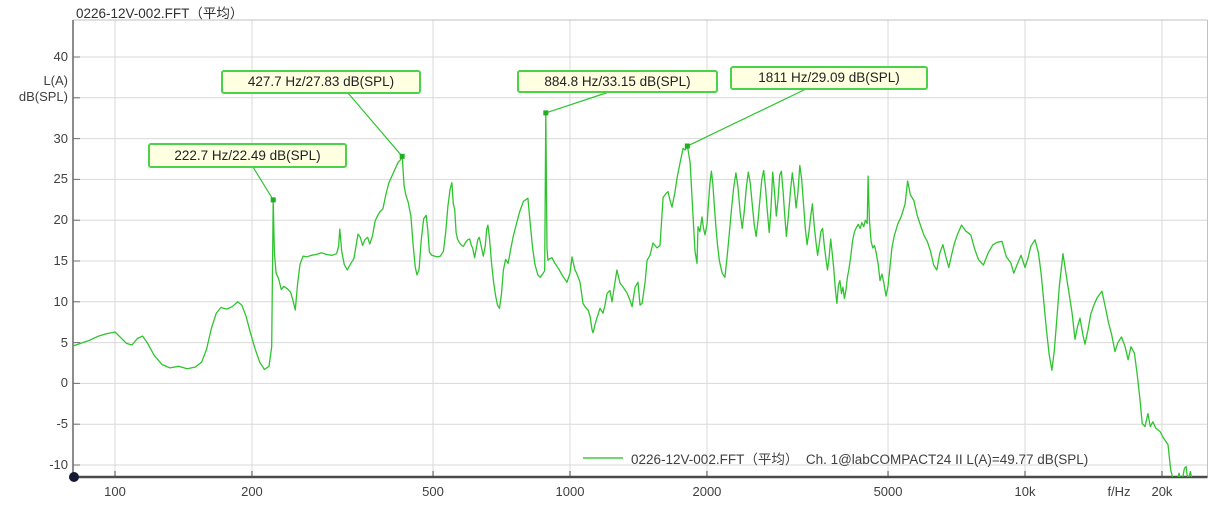  I want to click on x-tick-label: 20k, so click(1162, 491).